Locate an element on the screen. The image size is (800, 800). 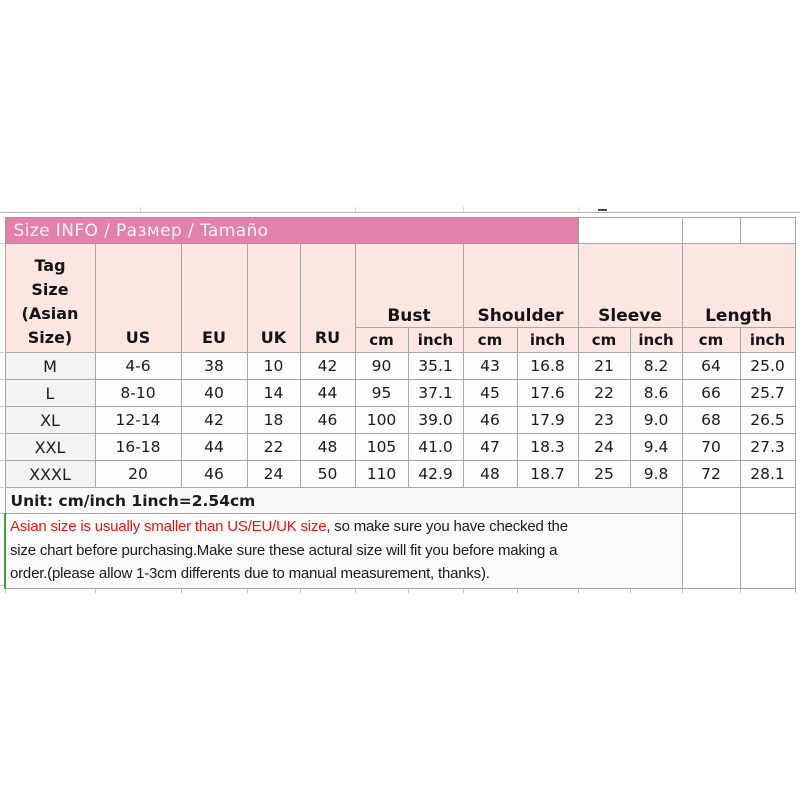
tag-header-line: Size) is located at coordinates (50, 337).